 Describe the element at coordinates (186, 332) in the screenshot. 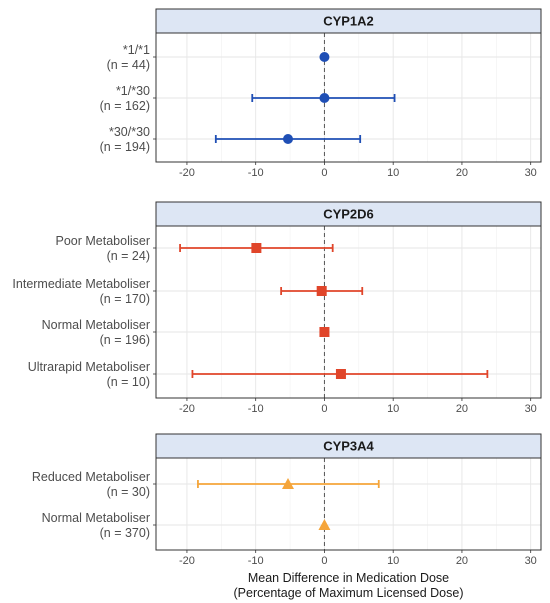

I see `row-2: Normal Metaboliser(n = 196)` at that location.